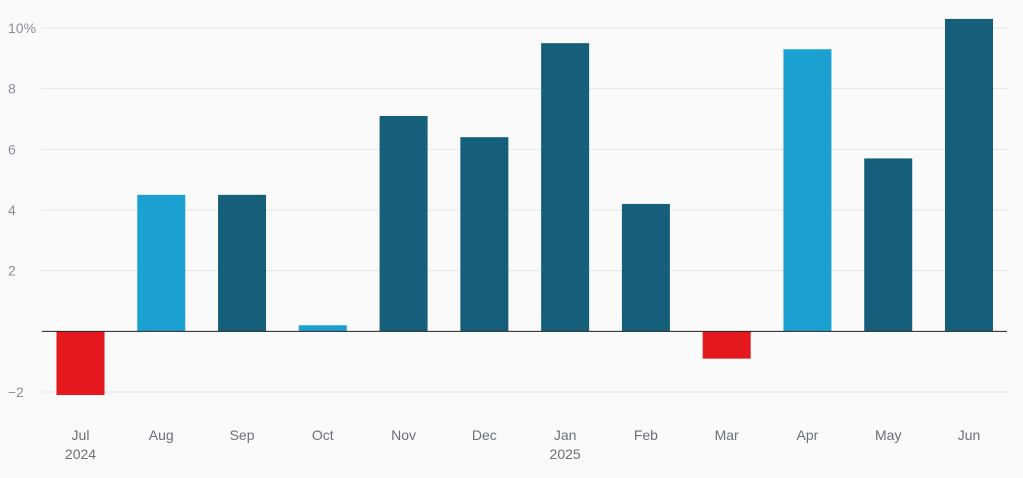  I want to click on bar-apr, so click(807, 190).